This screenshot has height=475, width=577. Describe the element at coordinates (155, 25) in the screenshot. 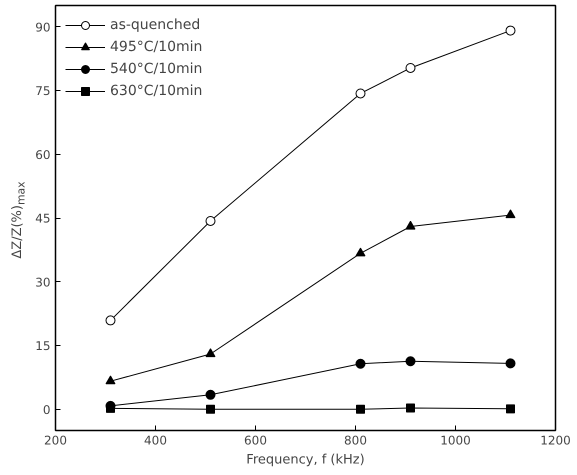

I see `legend-label: as-quenched` at that location.